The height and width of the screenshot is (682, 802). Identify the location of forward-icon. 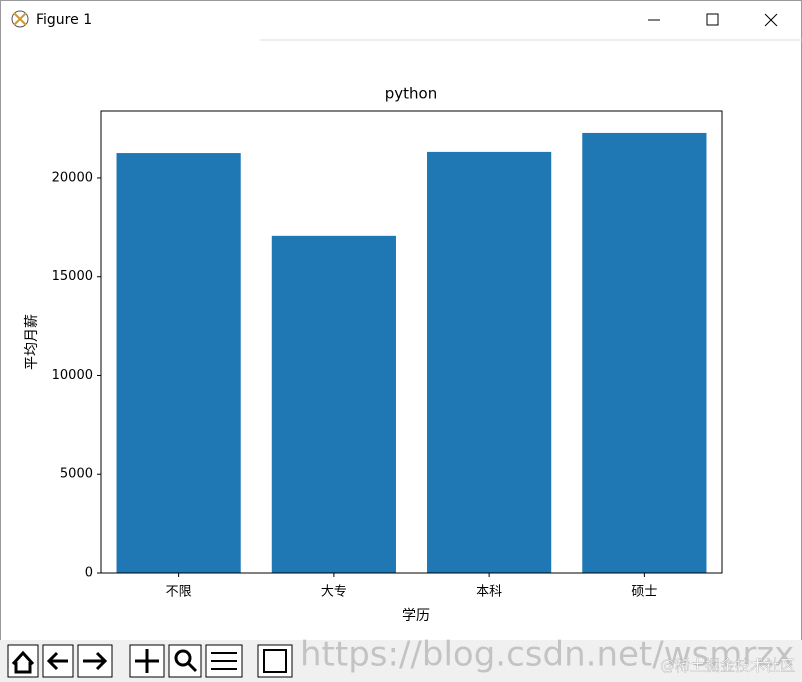
(95, 661).